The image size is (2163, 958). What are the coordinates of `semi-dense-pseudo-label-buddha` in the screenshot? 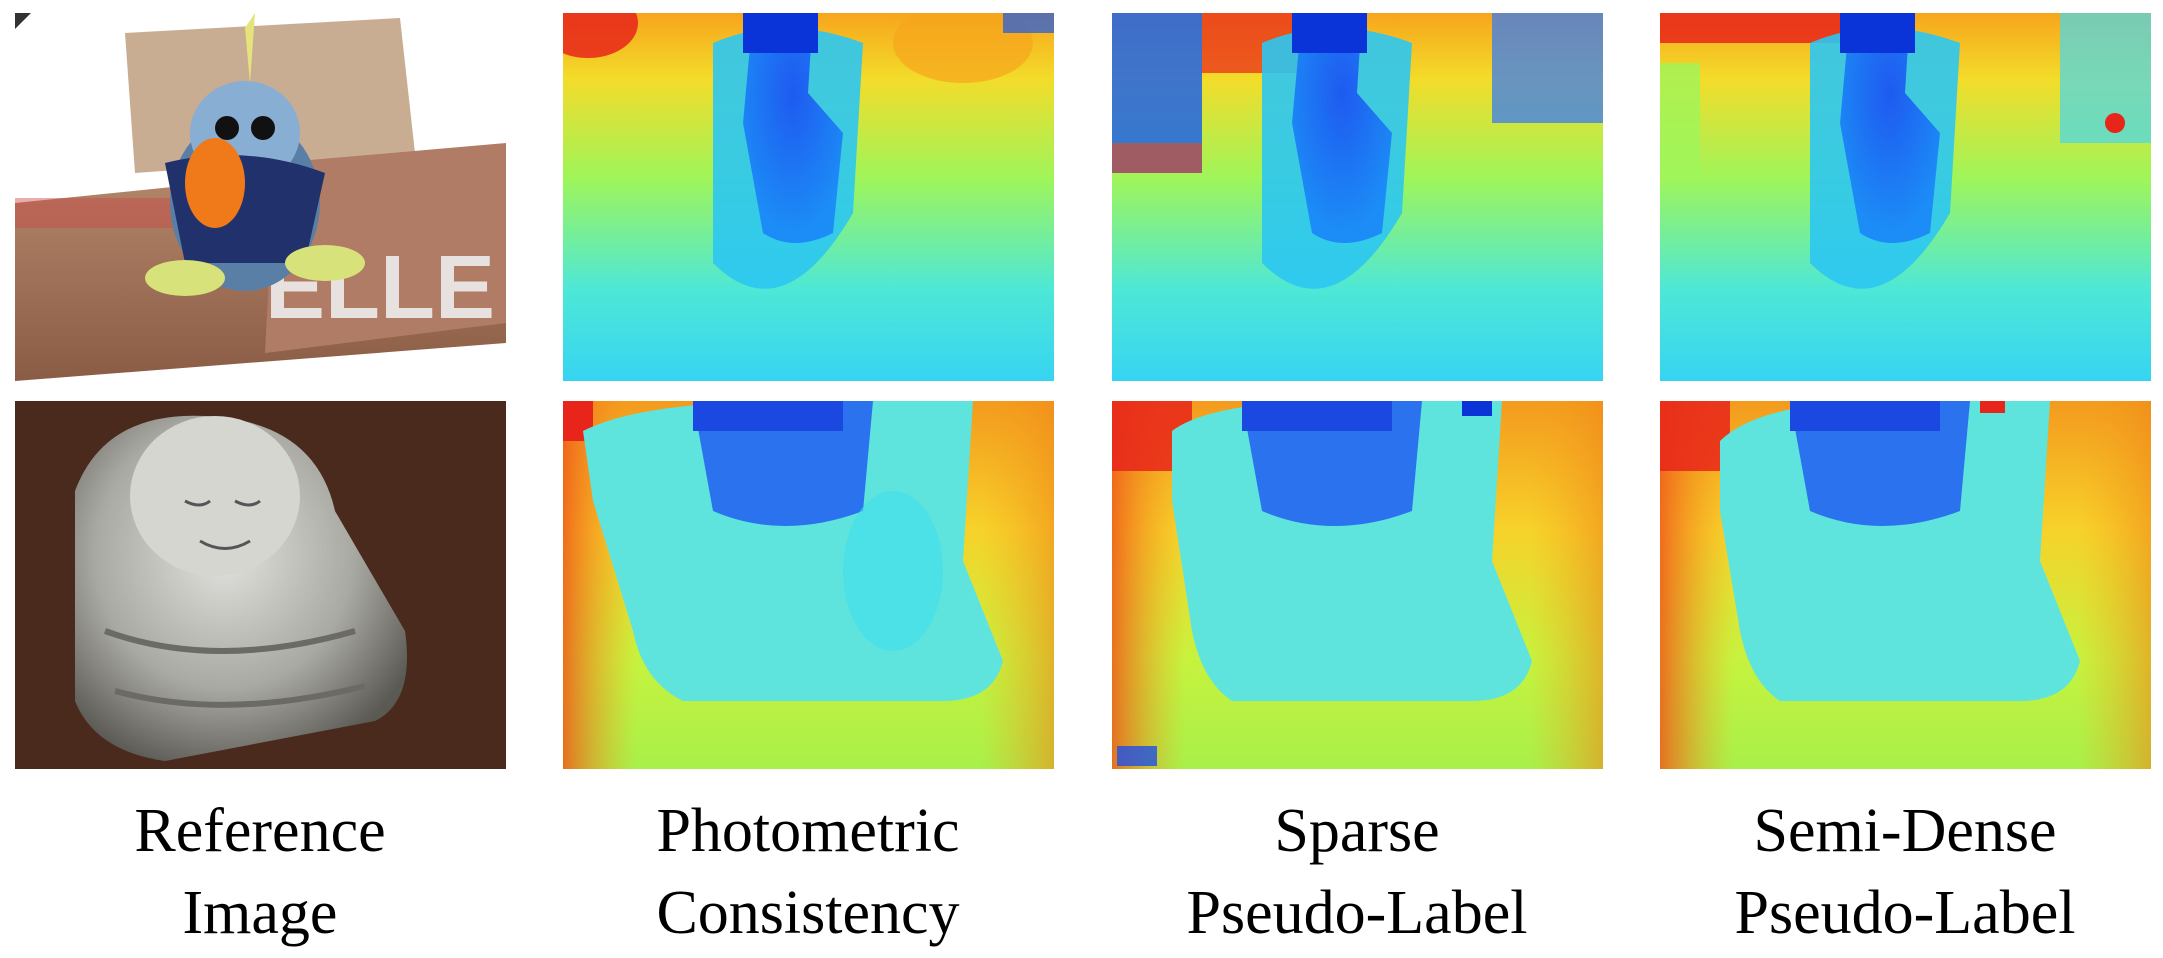 It's located at (1905, 585).